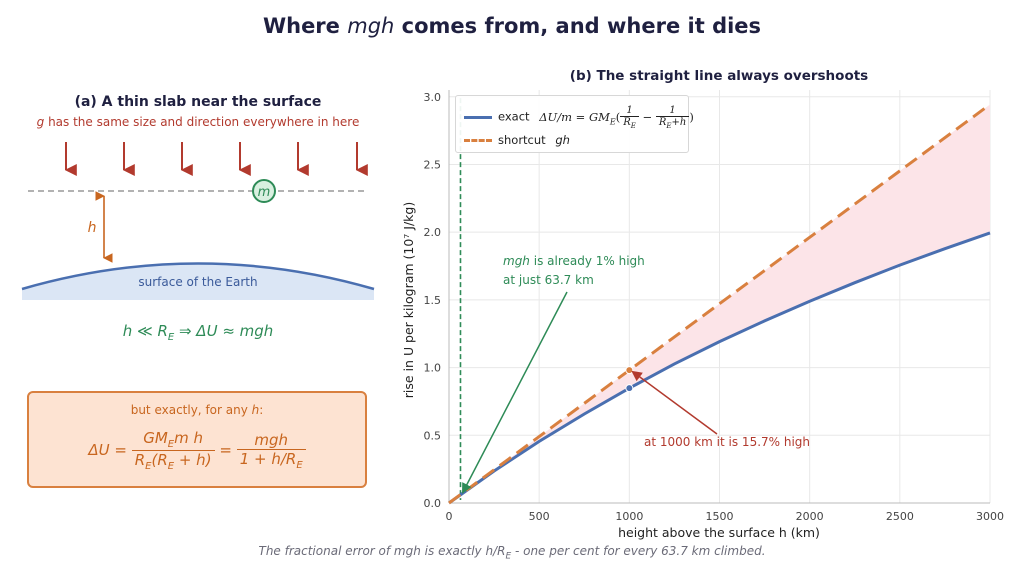 Image resolution: width=1024 pixels, height=579 pixels. What do you see at coordinates (433, 232) in the screenshot?
I see `y-tick-label: 2.0` at bounding box center [433, 232].